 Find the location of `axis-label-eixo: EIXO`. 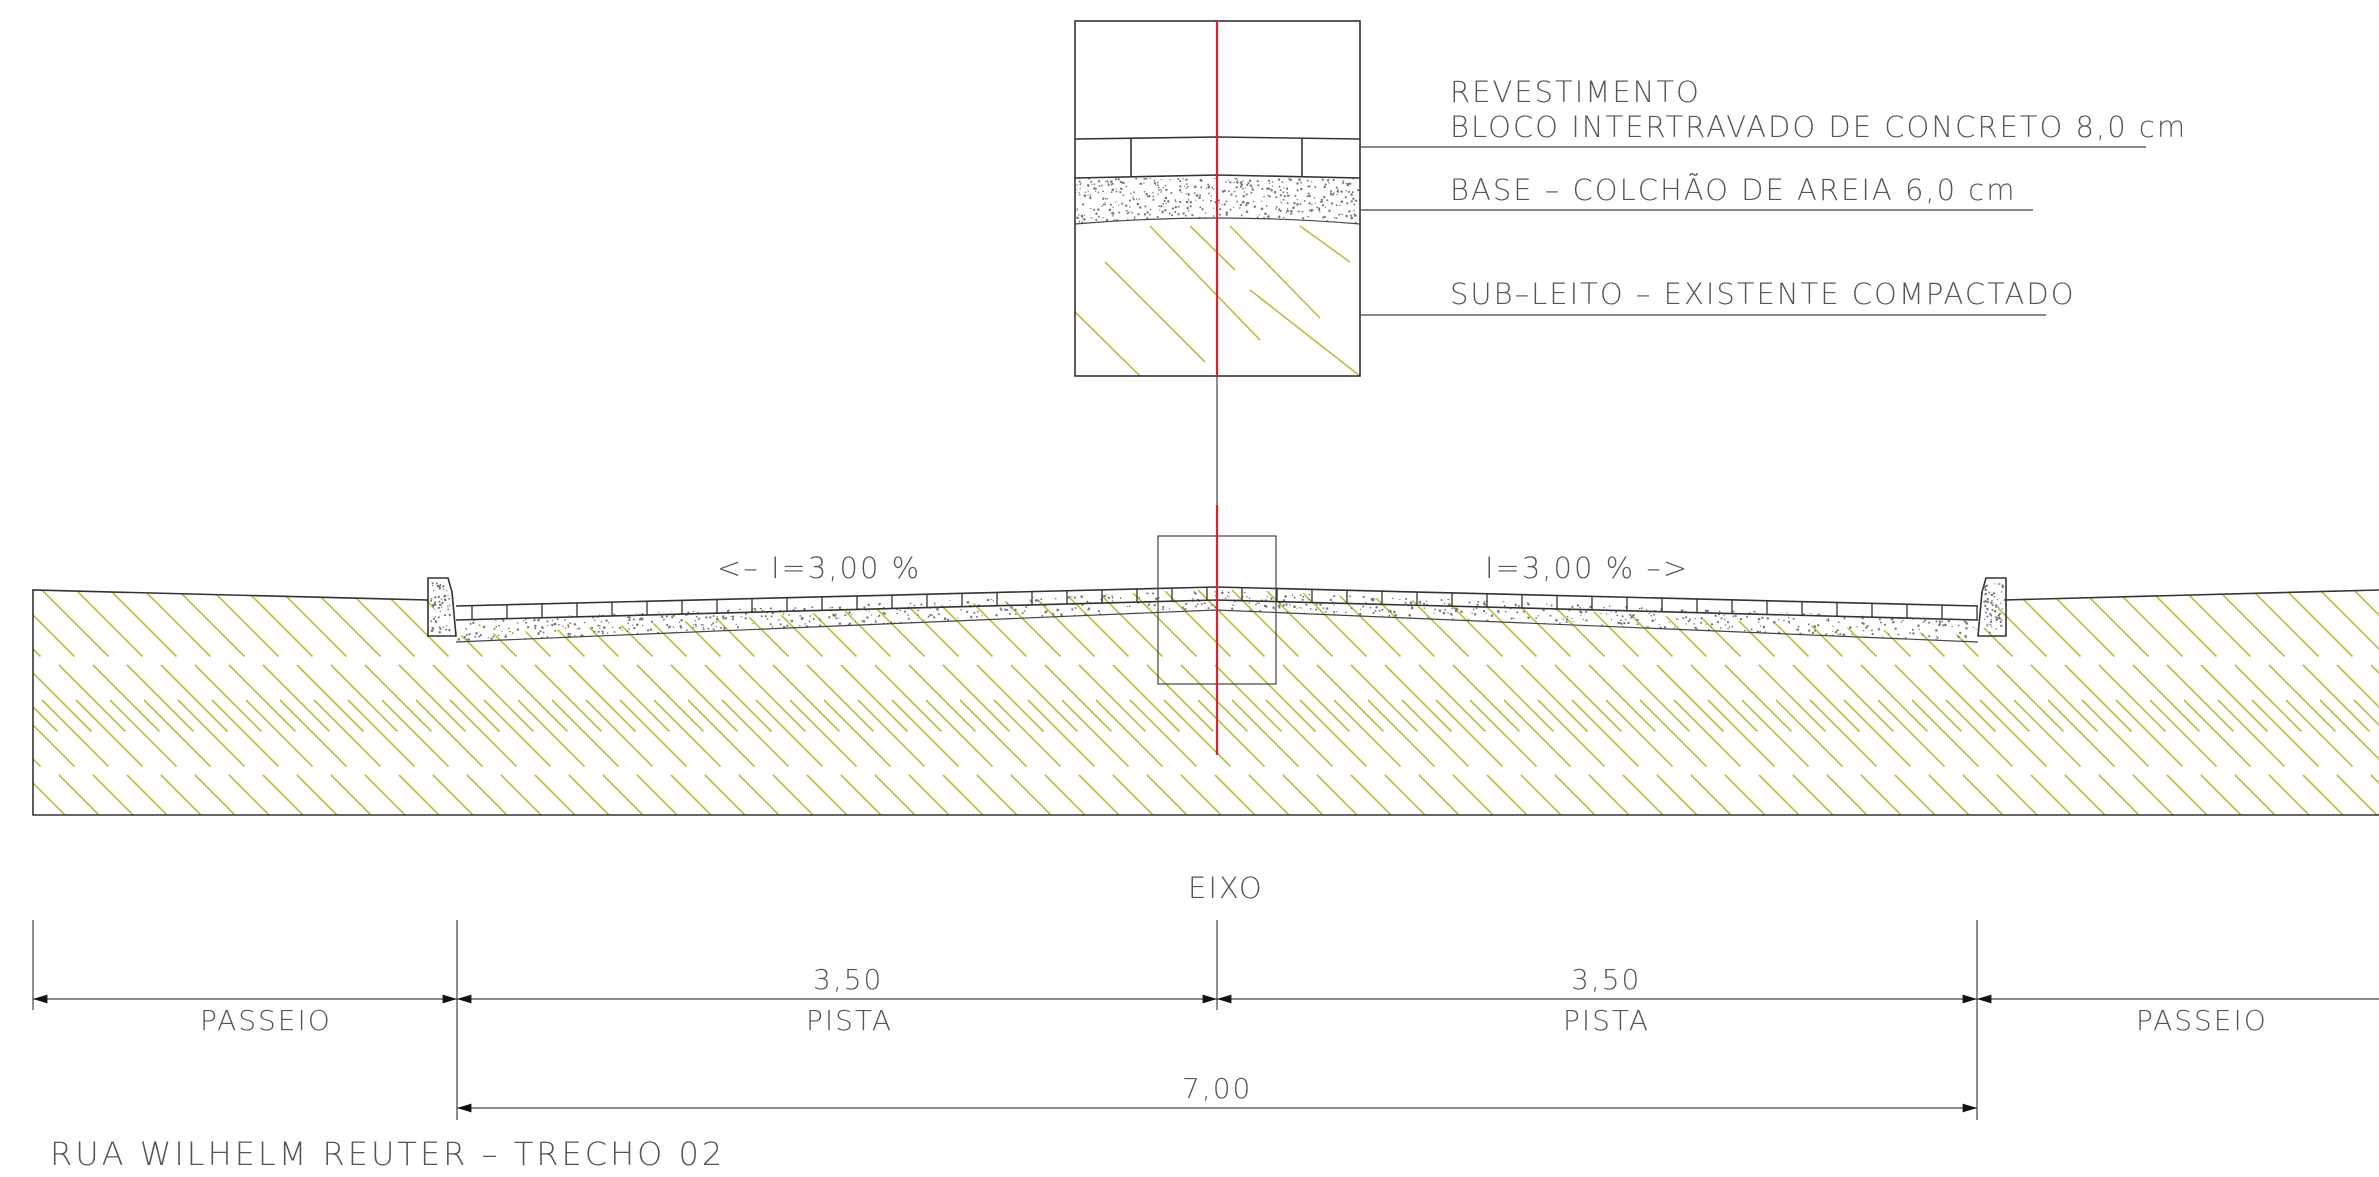

axis-label-eixo: EIXO is located at coordinates (1226, 888).